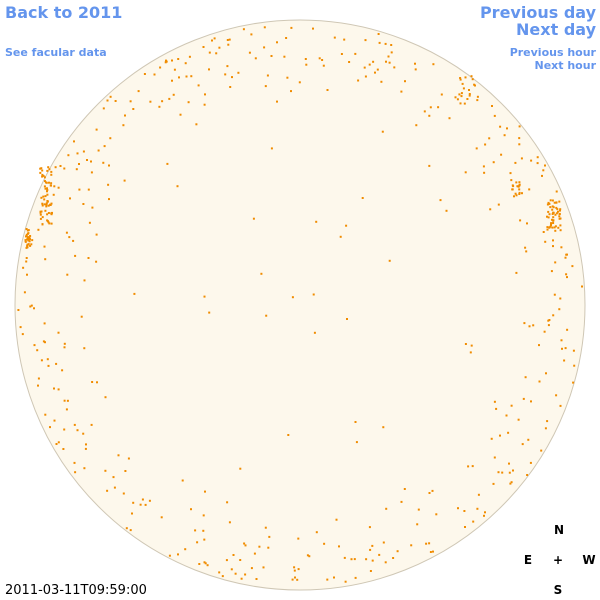  I want to click on facular-link: See facular data, so click(56, 52).